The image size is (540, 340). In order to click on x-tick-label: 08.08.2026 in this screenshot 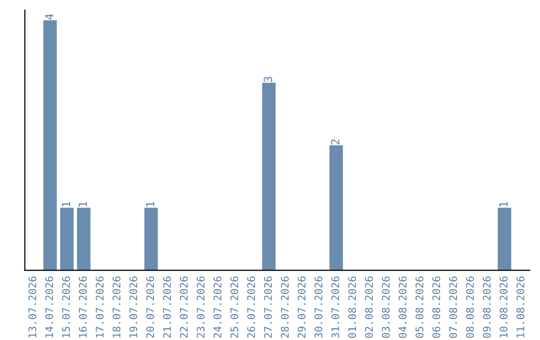, I will do `click(470, 307)`.